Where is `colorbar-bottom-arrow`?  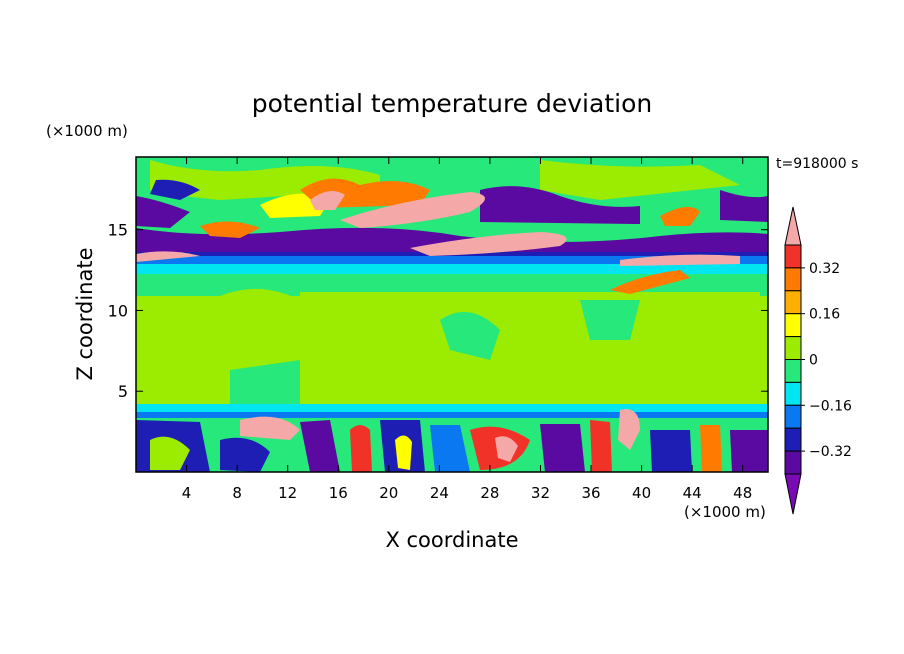
colorbar-bottom-arrow is located at coordinates (793, 494).